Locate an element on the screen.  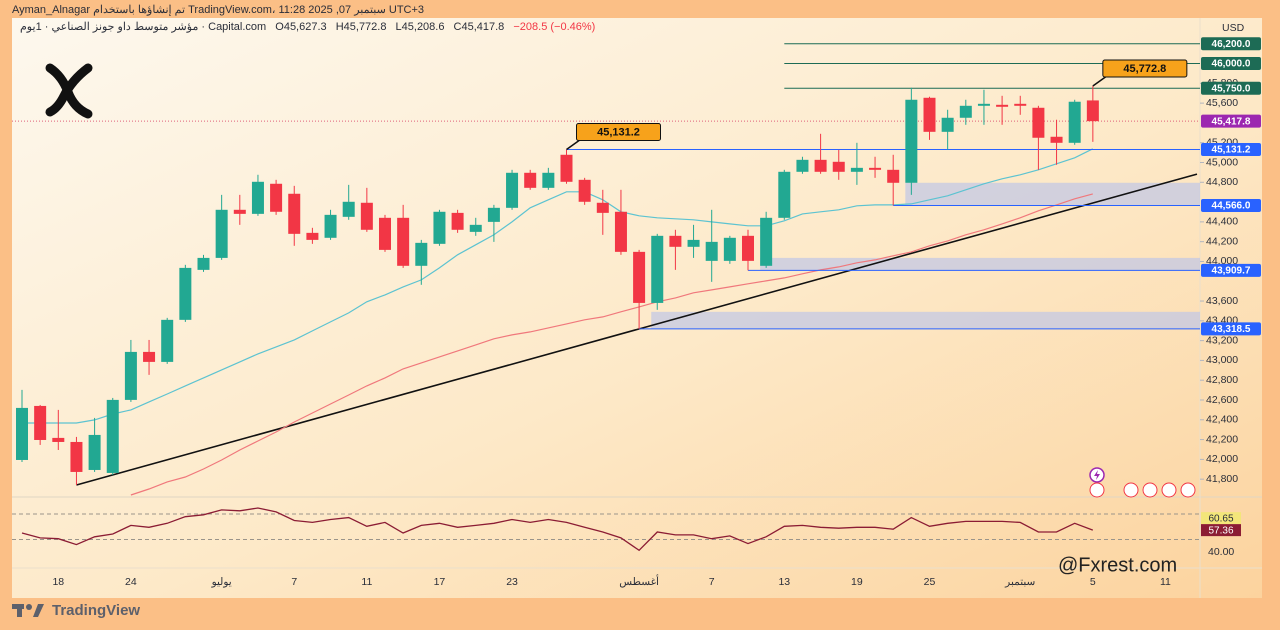
rsi-ma-tag is located at coordinates (1221, 518).